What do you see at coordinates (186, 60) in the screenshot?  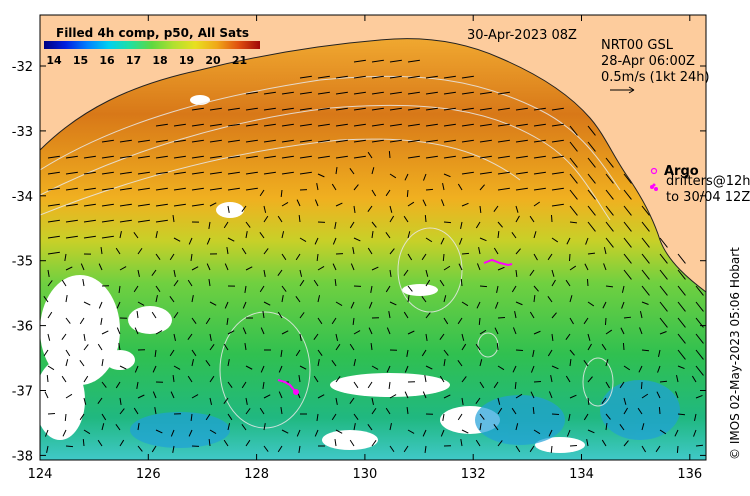 I see `colorbar-tick-label: 19` at bounding box center [186, 60].